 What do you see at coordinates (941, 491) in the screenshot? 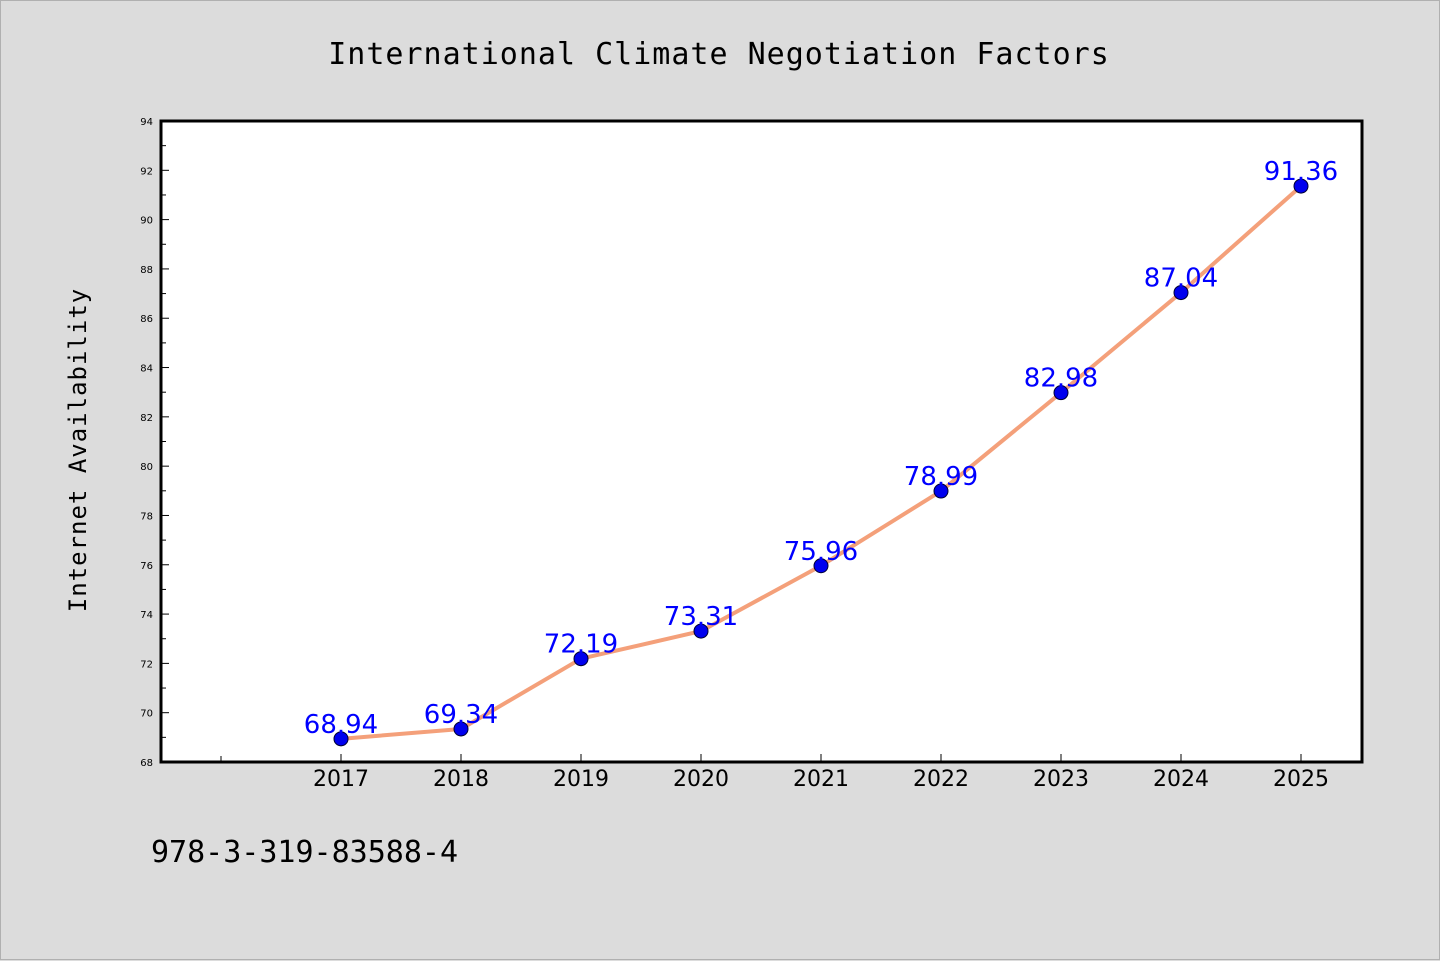
I see `data-point-2022` at bounding box center [941, 491].